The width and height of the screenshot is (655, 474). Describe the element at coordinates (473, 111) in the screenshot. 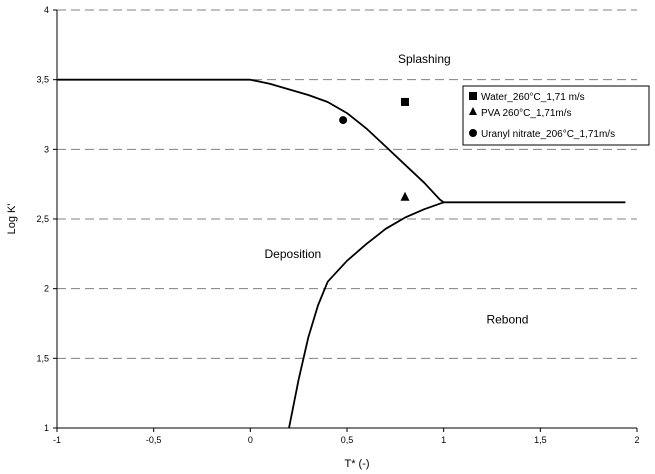

I see `legend-marker-triangle` at that location.